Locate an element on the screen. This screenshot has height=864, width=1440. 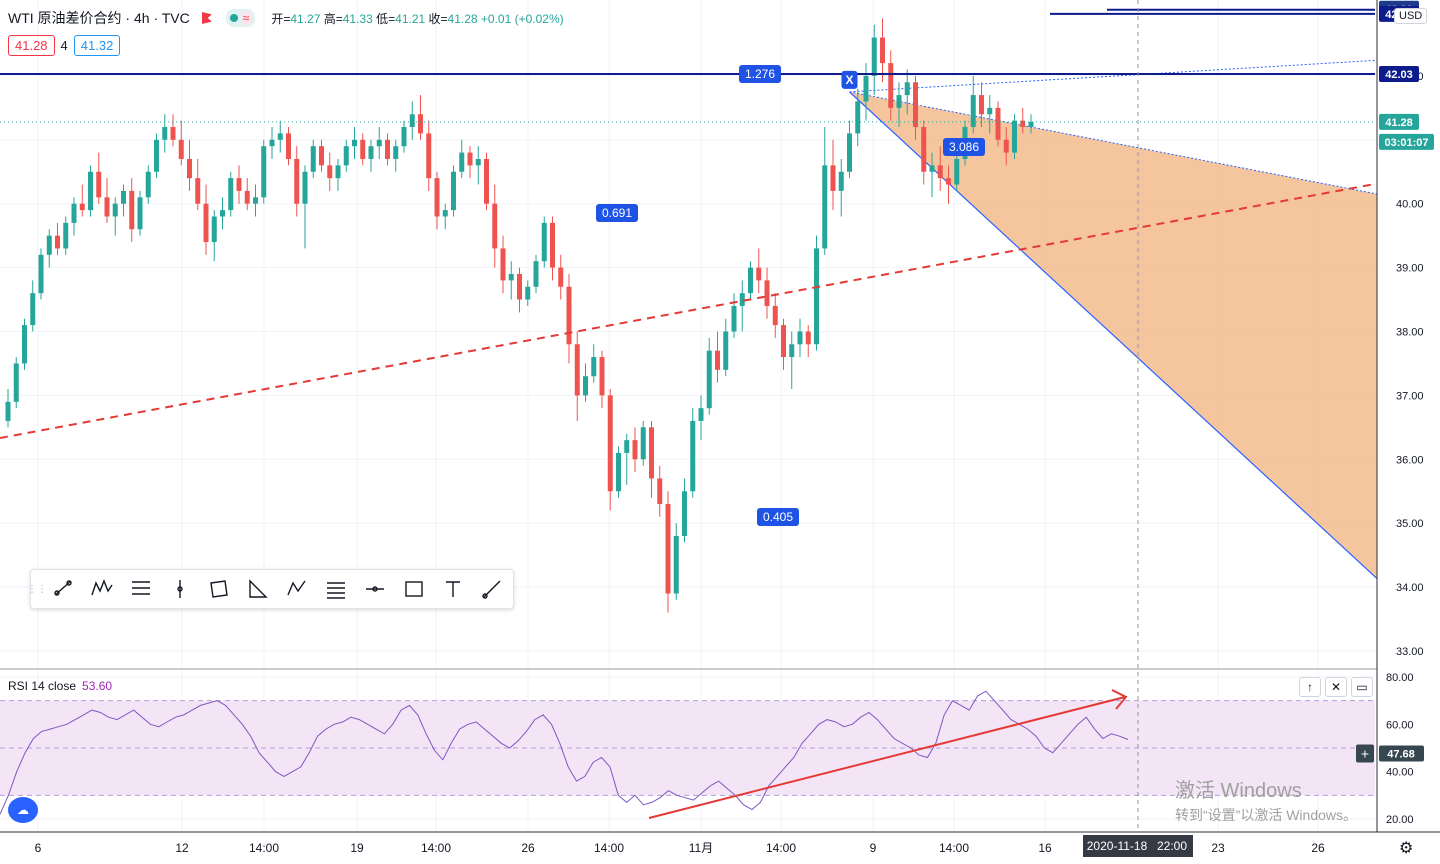
watermark-subtitle: 转到“设置”以激活 Windows。 is located at coordinates (1266, 815).